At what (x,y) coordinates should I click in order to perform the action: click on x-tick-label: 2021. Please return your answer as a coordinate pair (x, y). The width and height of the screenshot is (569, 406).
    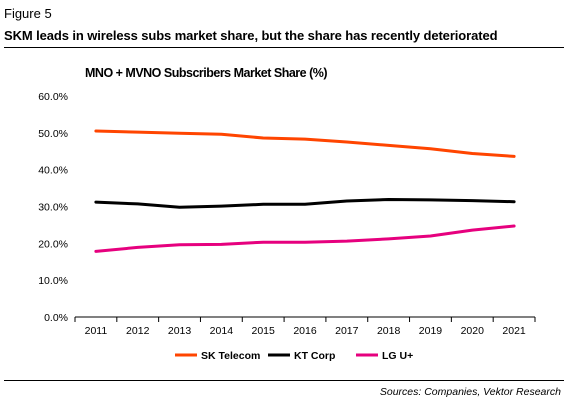
    Looking at the image, I should click on (514, 331).